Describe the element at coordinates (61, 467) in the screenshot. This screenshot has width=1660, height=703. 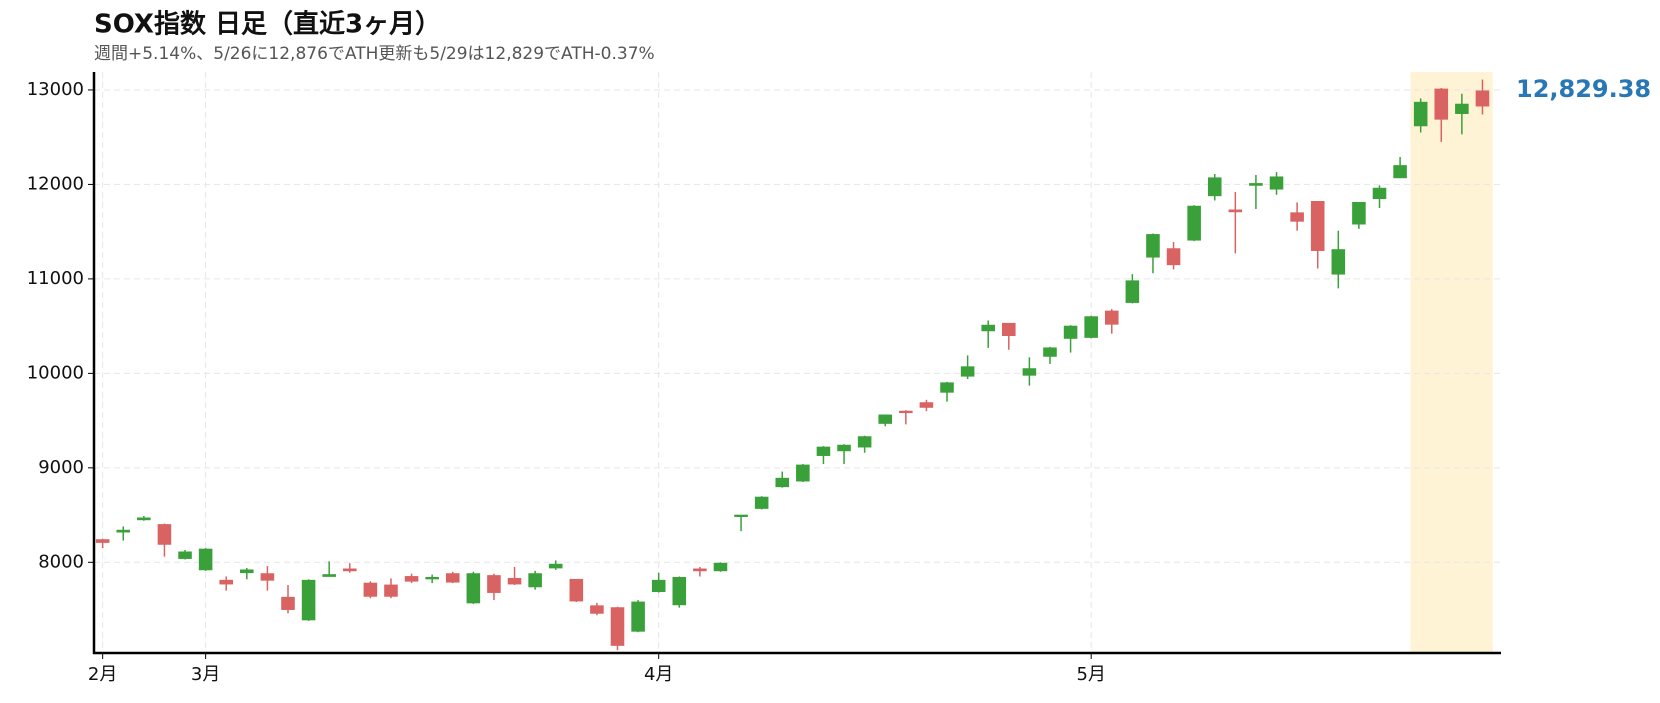
I see `y-tick-label: 9000` at that location.